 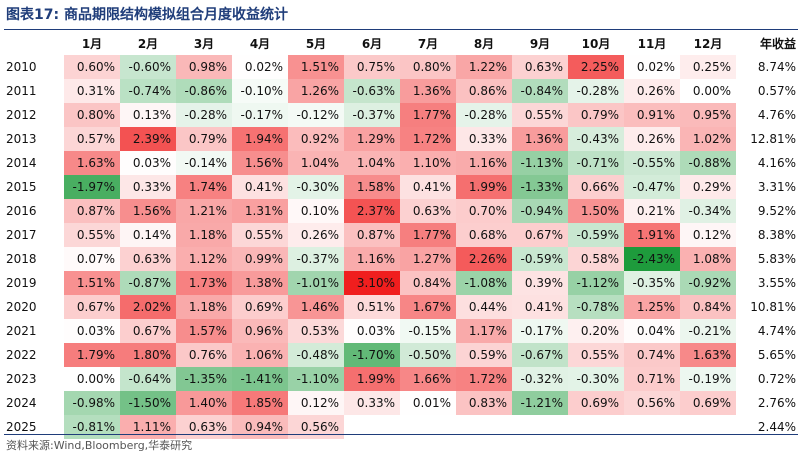 What do you see at coordinates (484, 427) in the screenshot?
I see `heatmap-cell` at bounding box center [484, 427].